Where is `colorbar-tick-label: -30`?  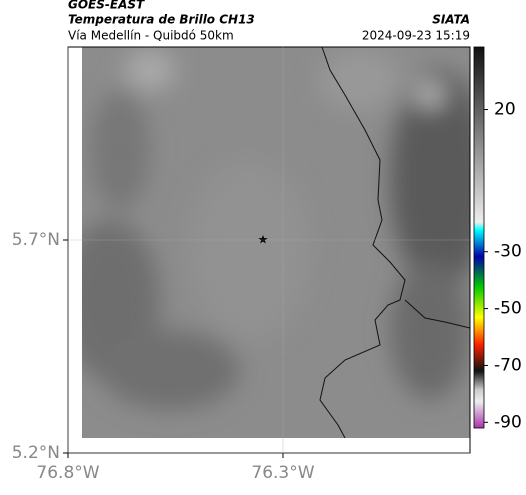 colorbar-tick-label: -30 is located at coordinates (508, 252).